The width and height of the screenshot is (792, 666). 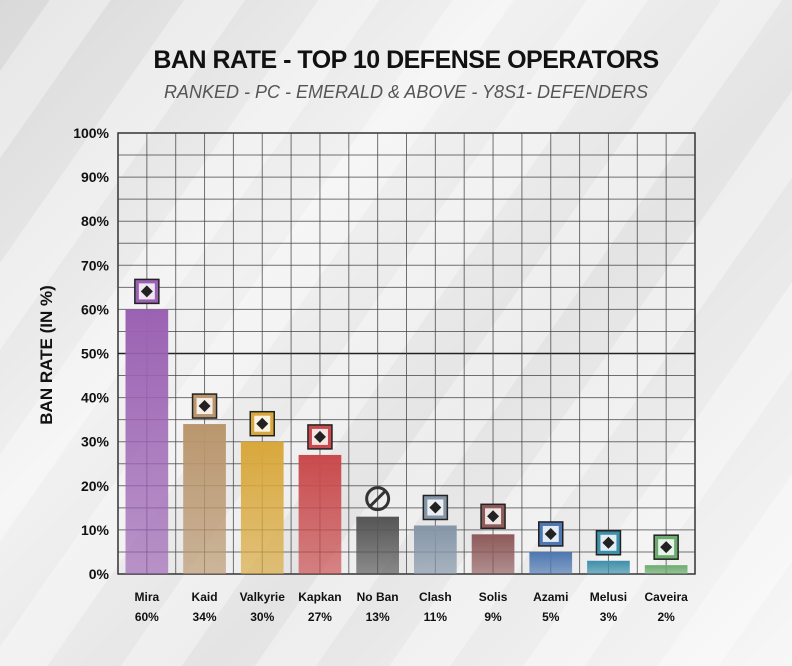 What do you see at coordinates (436, 617) in the screenshot?
I see `bar-value-label: 11%` at bounding box center [436, 617].